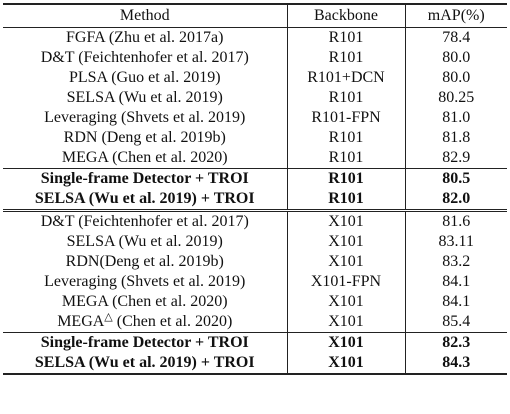 Image resolution: width=510 pixels, height=414 pixels. Describe the element at coordinates (455, 178) in the screenshot. I see `map-cell: 80.5` at that location.